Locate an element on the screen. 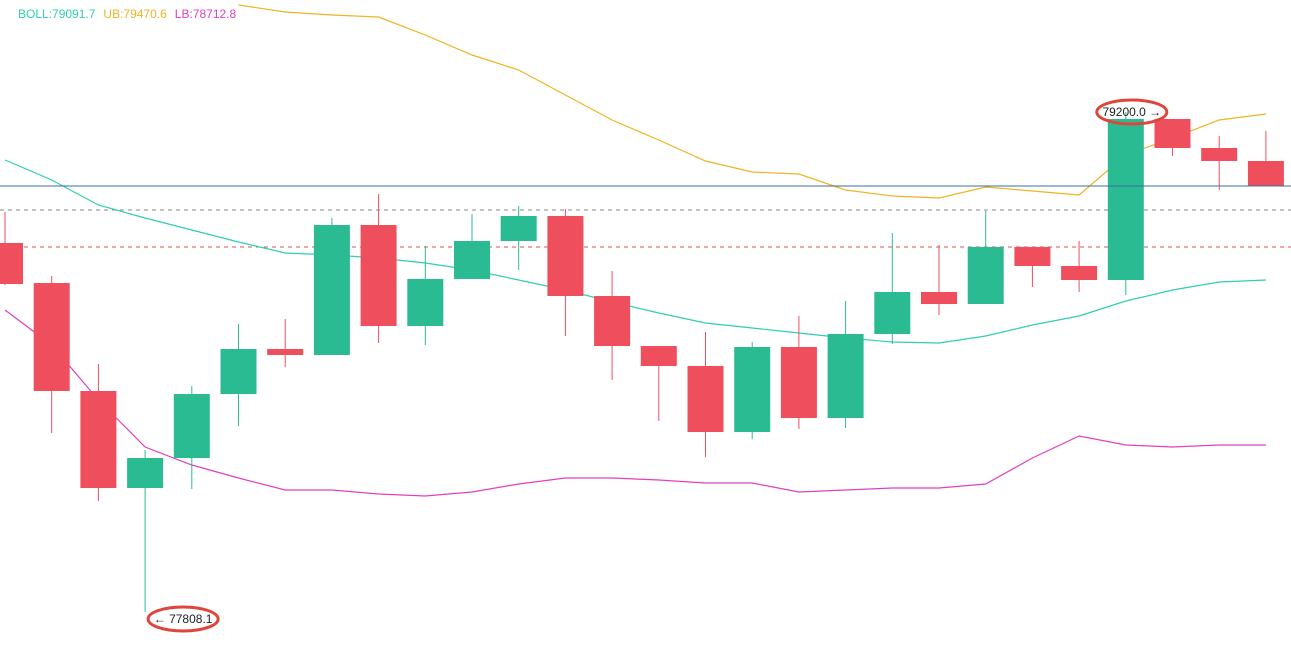 The image size is (1291, 666). legend: BOLL:79091.7 UB:79470.6 LB:78712.8 is located at coordinates (127, 14).